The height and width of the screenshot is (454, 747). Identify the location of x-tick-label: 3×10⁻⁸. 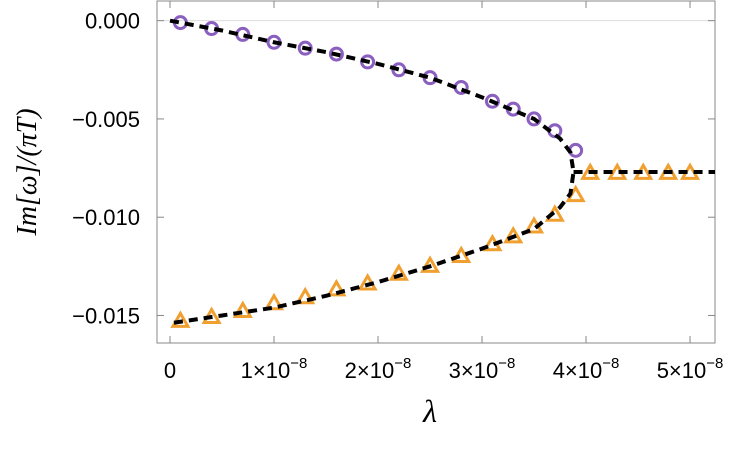
(482, 369).